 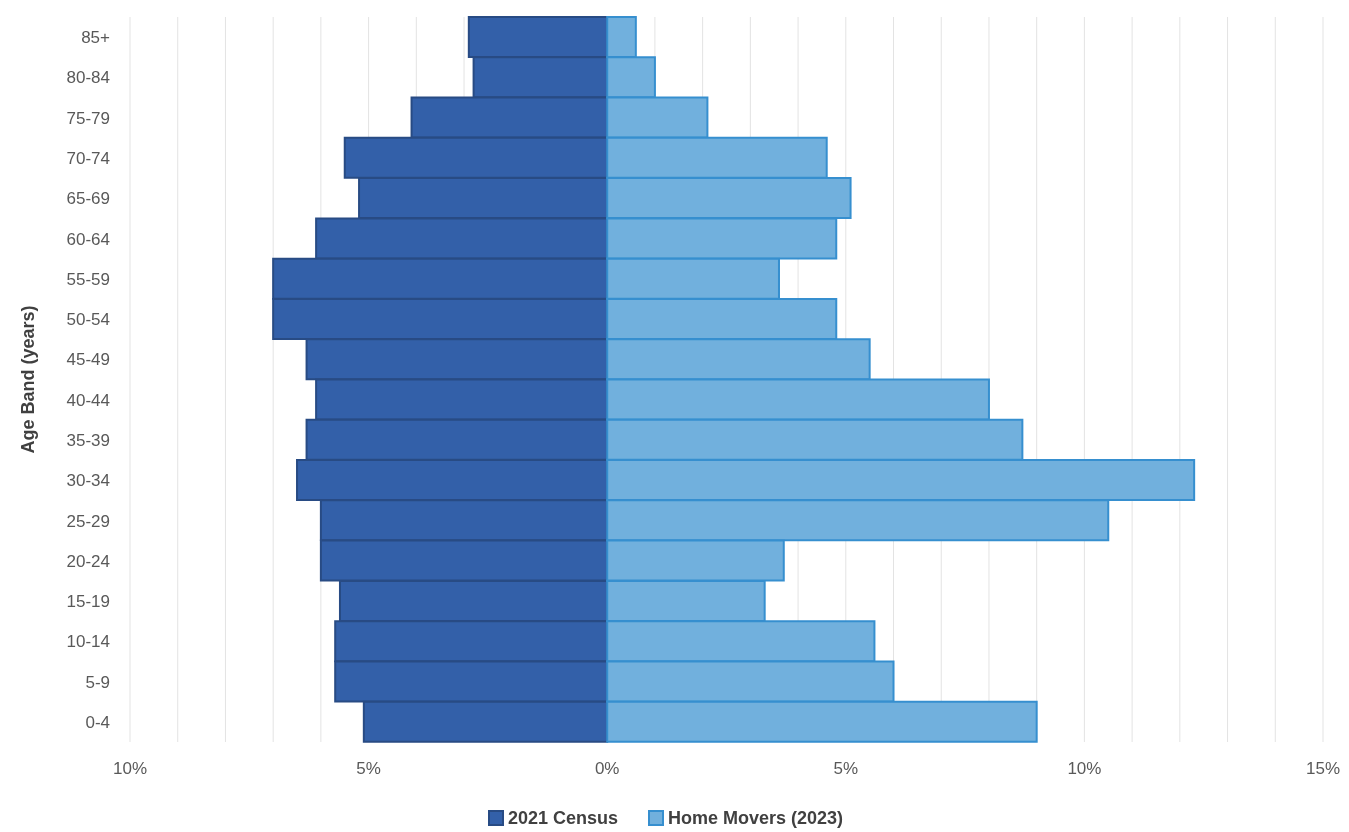 What do you see at coordinates (88, 118) in the screenshot?
I see `y-tick-label: 75-79` at bounding box center [88, 118].